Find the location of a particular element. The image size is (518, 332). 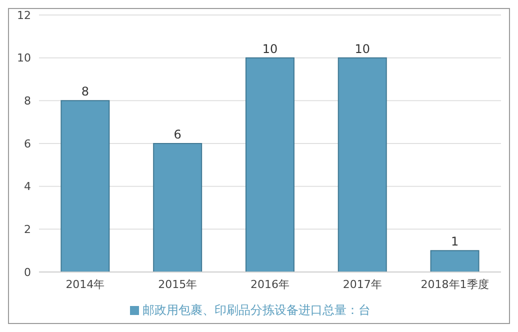

data-label: 8 is located at coordinates (85, 91).